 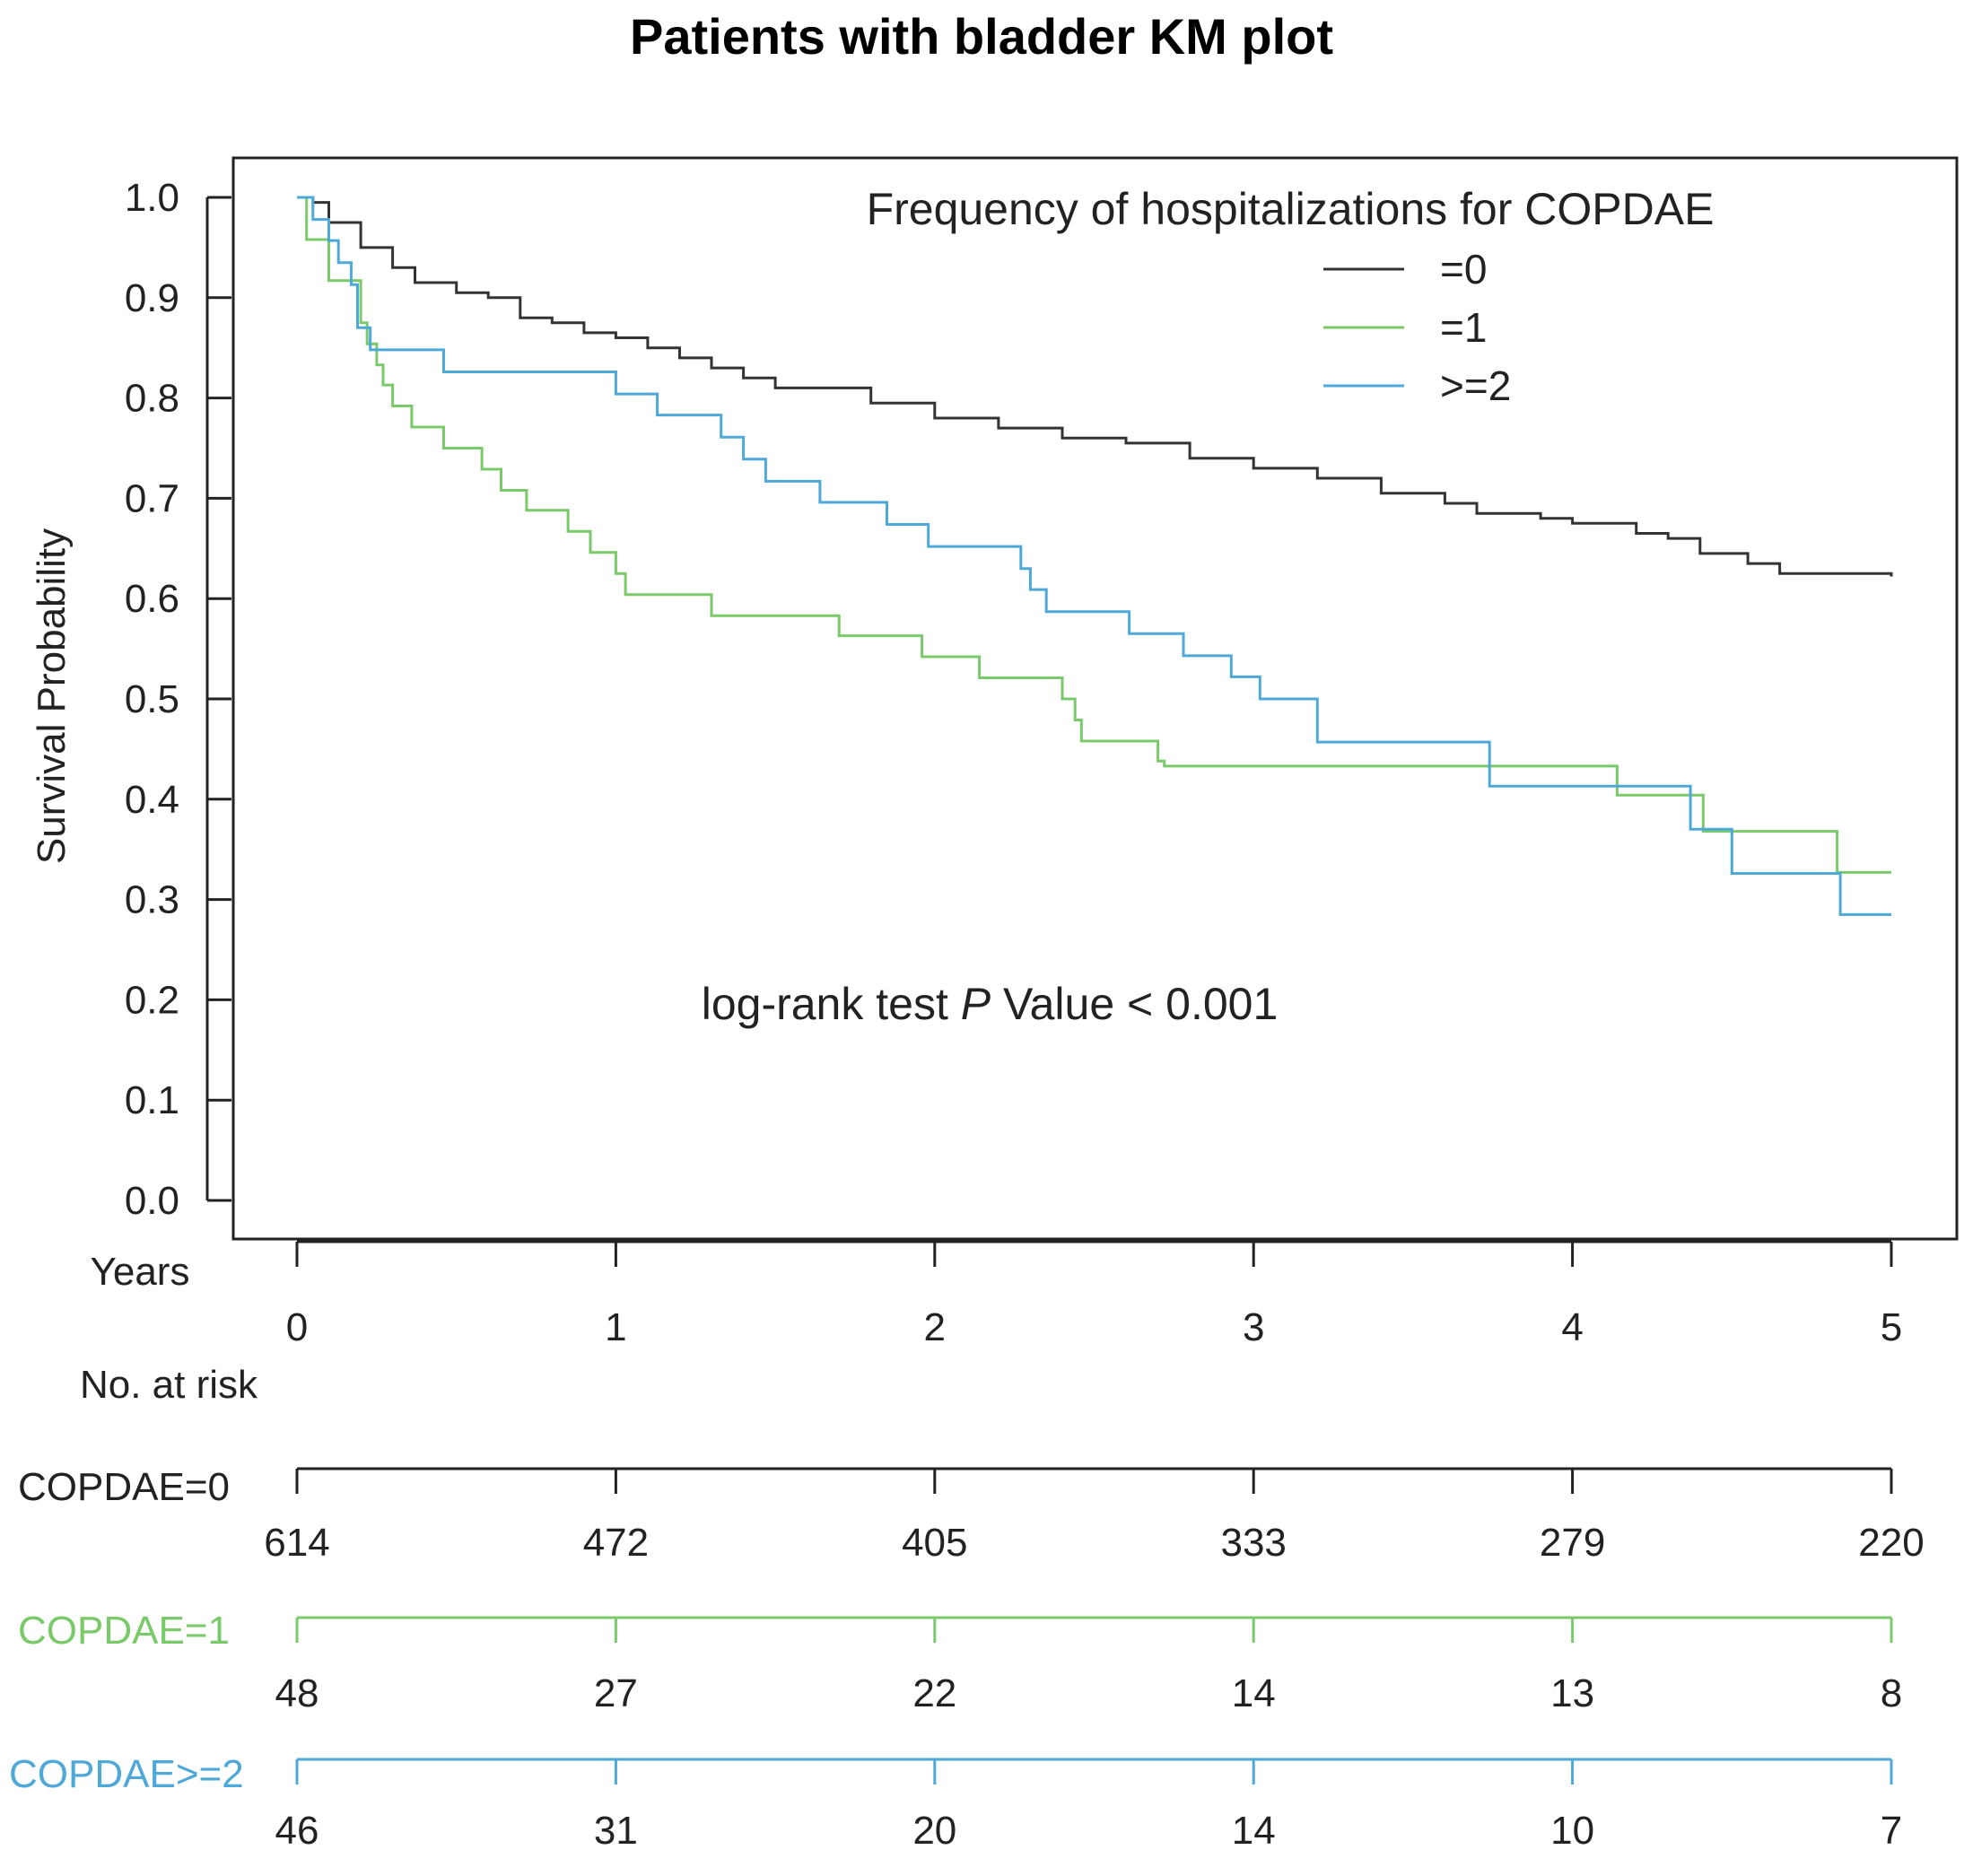 I want to click on pvalue-prefix: log-rank test, so click(x=831, y=1004).